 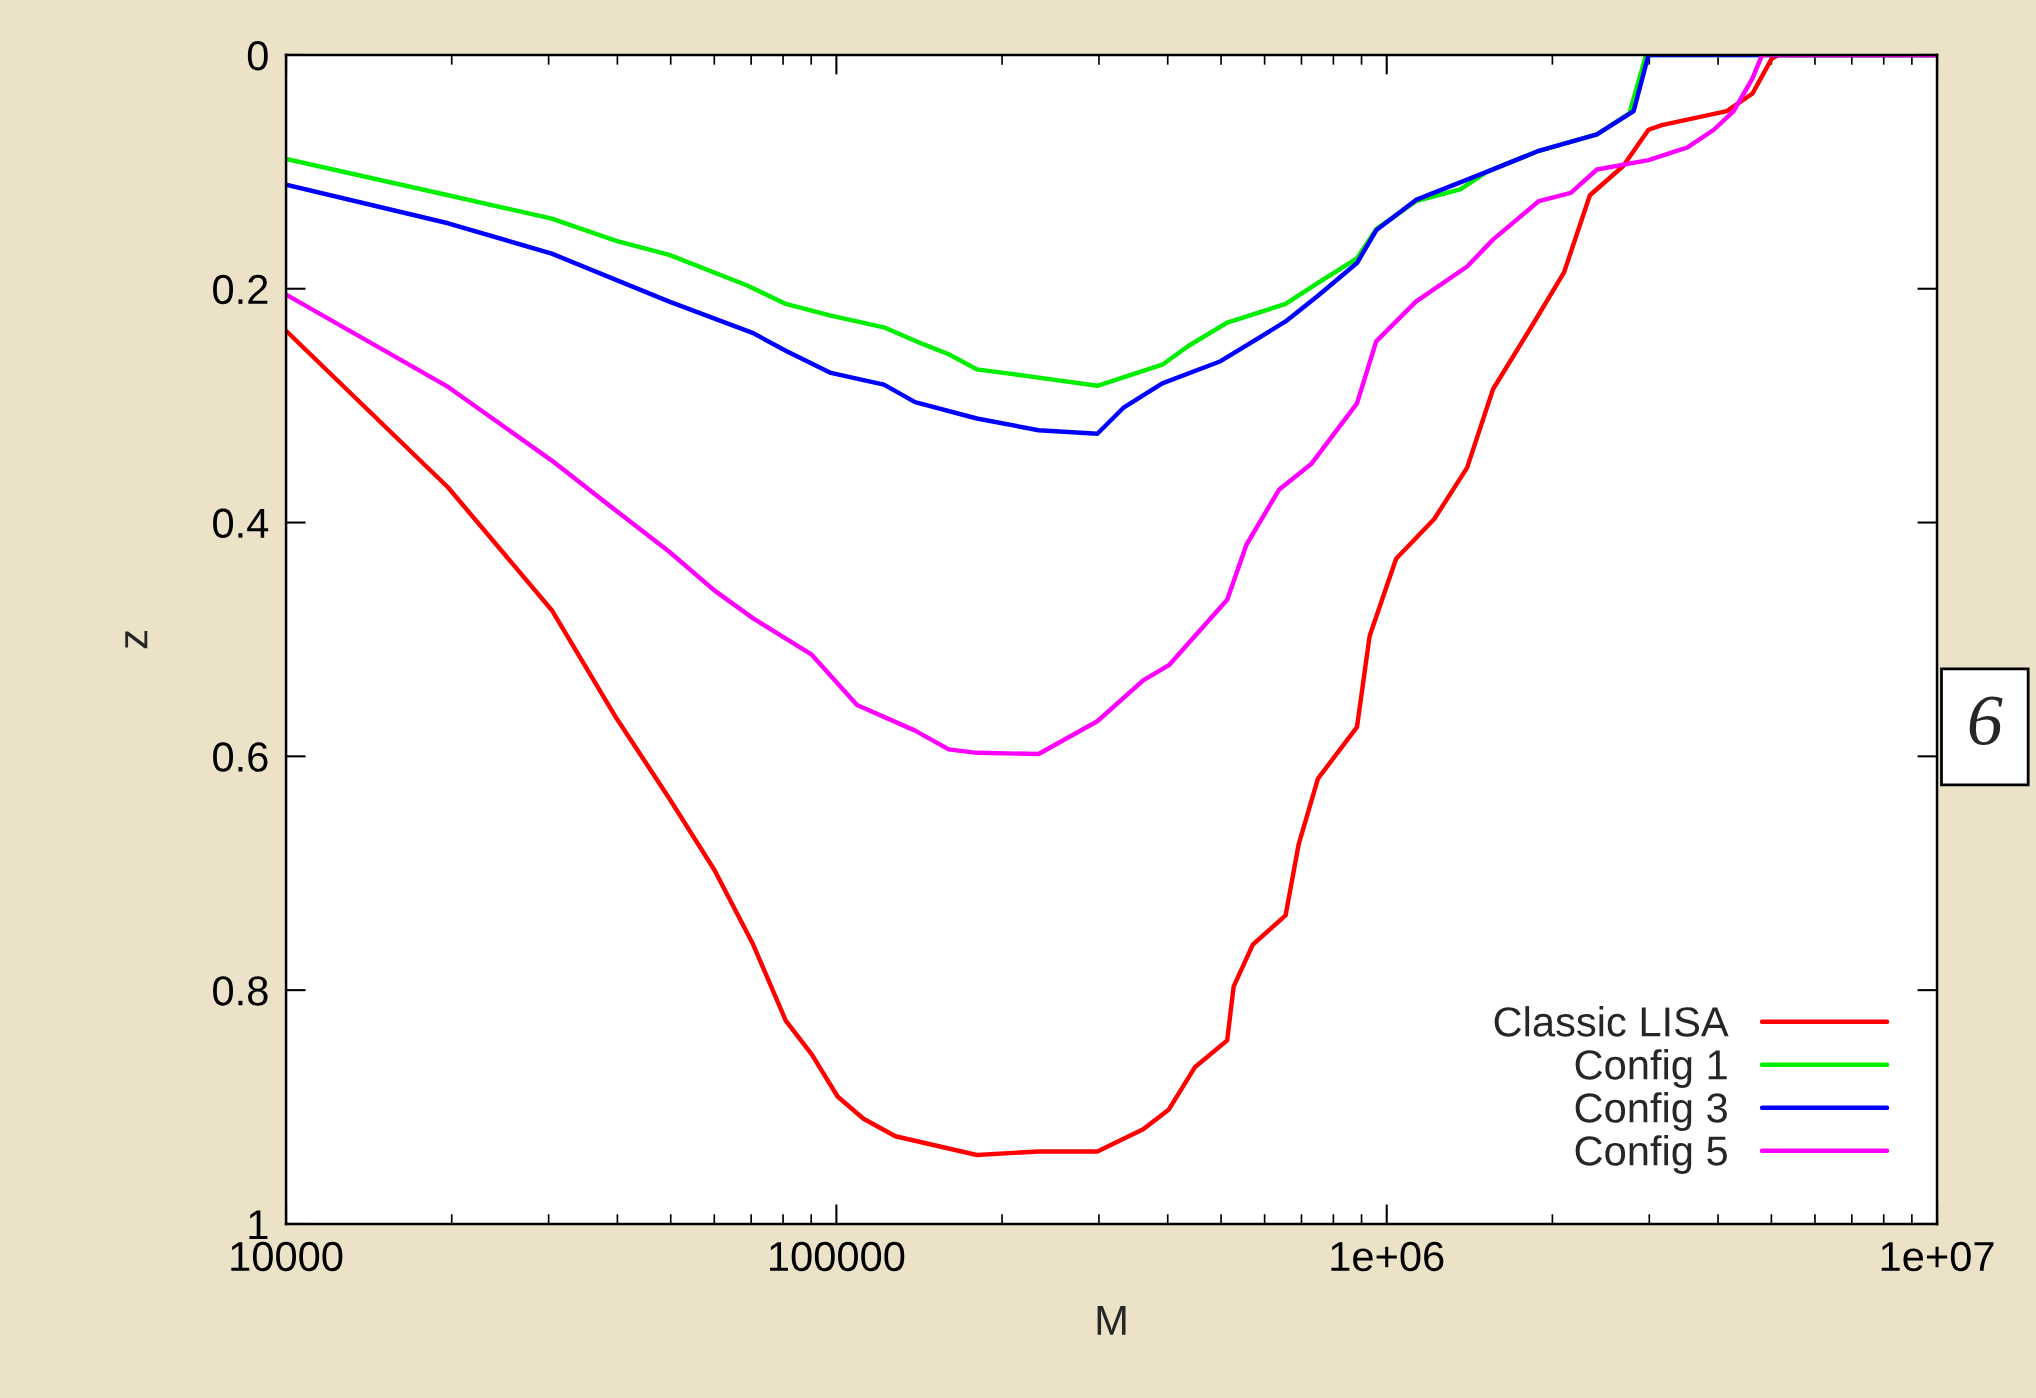 I want to click on x-axis-title: M, so click(x=1111, y=1320).